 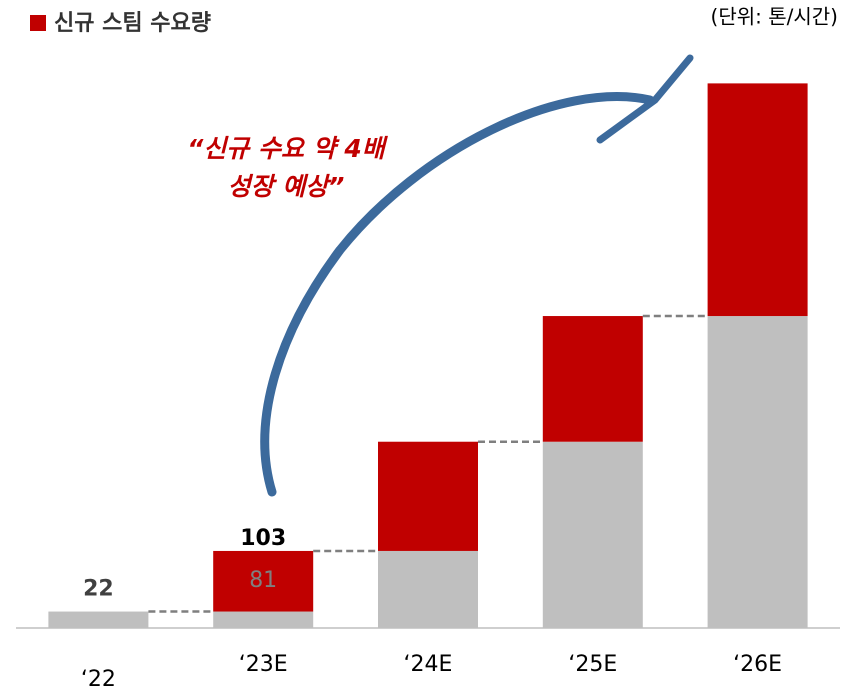 I want to click on x-tick-label: ‘25E, so click(x=592, y=664).